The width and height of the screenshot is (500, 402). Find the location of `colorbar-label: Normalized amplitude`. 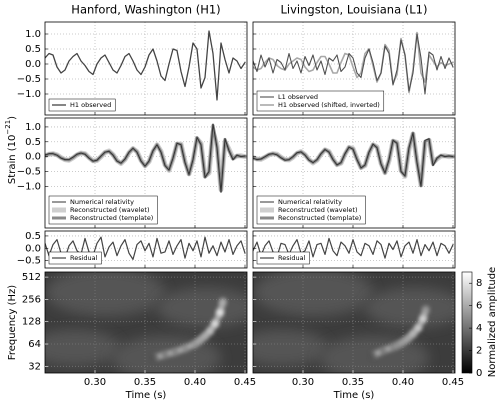

colorbar-label: Normalized amplitude is located at coordinates (492, 322).